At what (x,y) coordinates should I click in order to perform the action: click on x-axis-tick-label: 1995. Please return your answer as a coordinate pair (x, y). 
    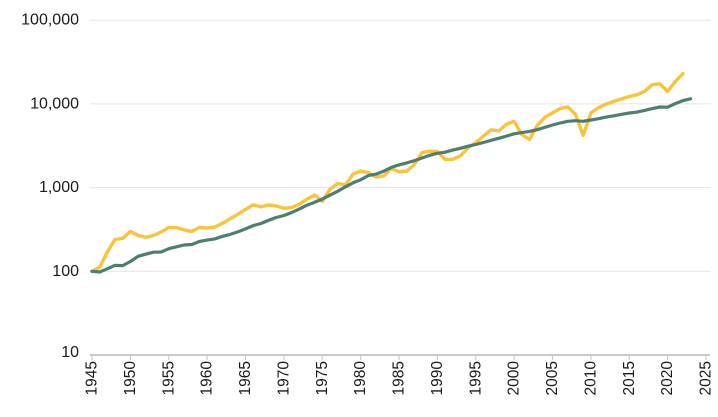
    Looking at the image, I should click on (475, 378).